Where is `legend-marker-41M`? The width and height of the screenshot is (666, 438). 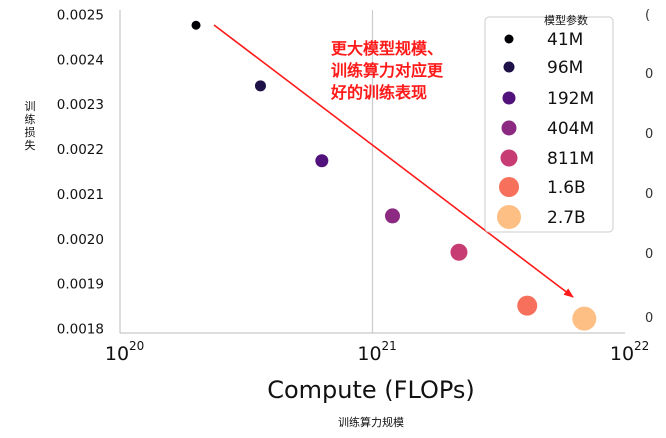 legend-marker-41M is located at coordinates (509, 39).